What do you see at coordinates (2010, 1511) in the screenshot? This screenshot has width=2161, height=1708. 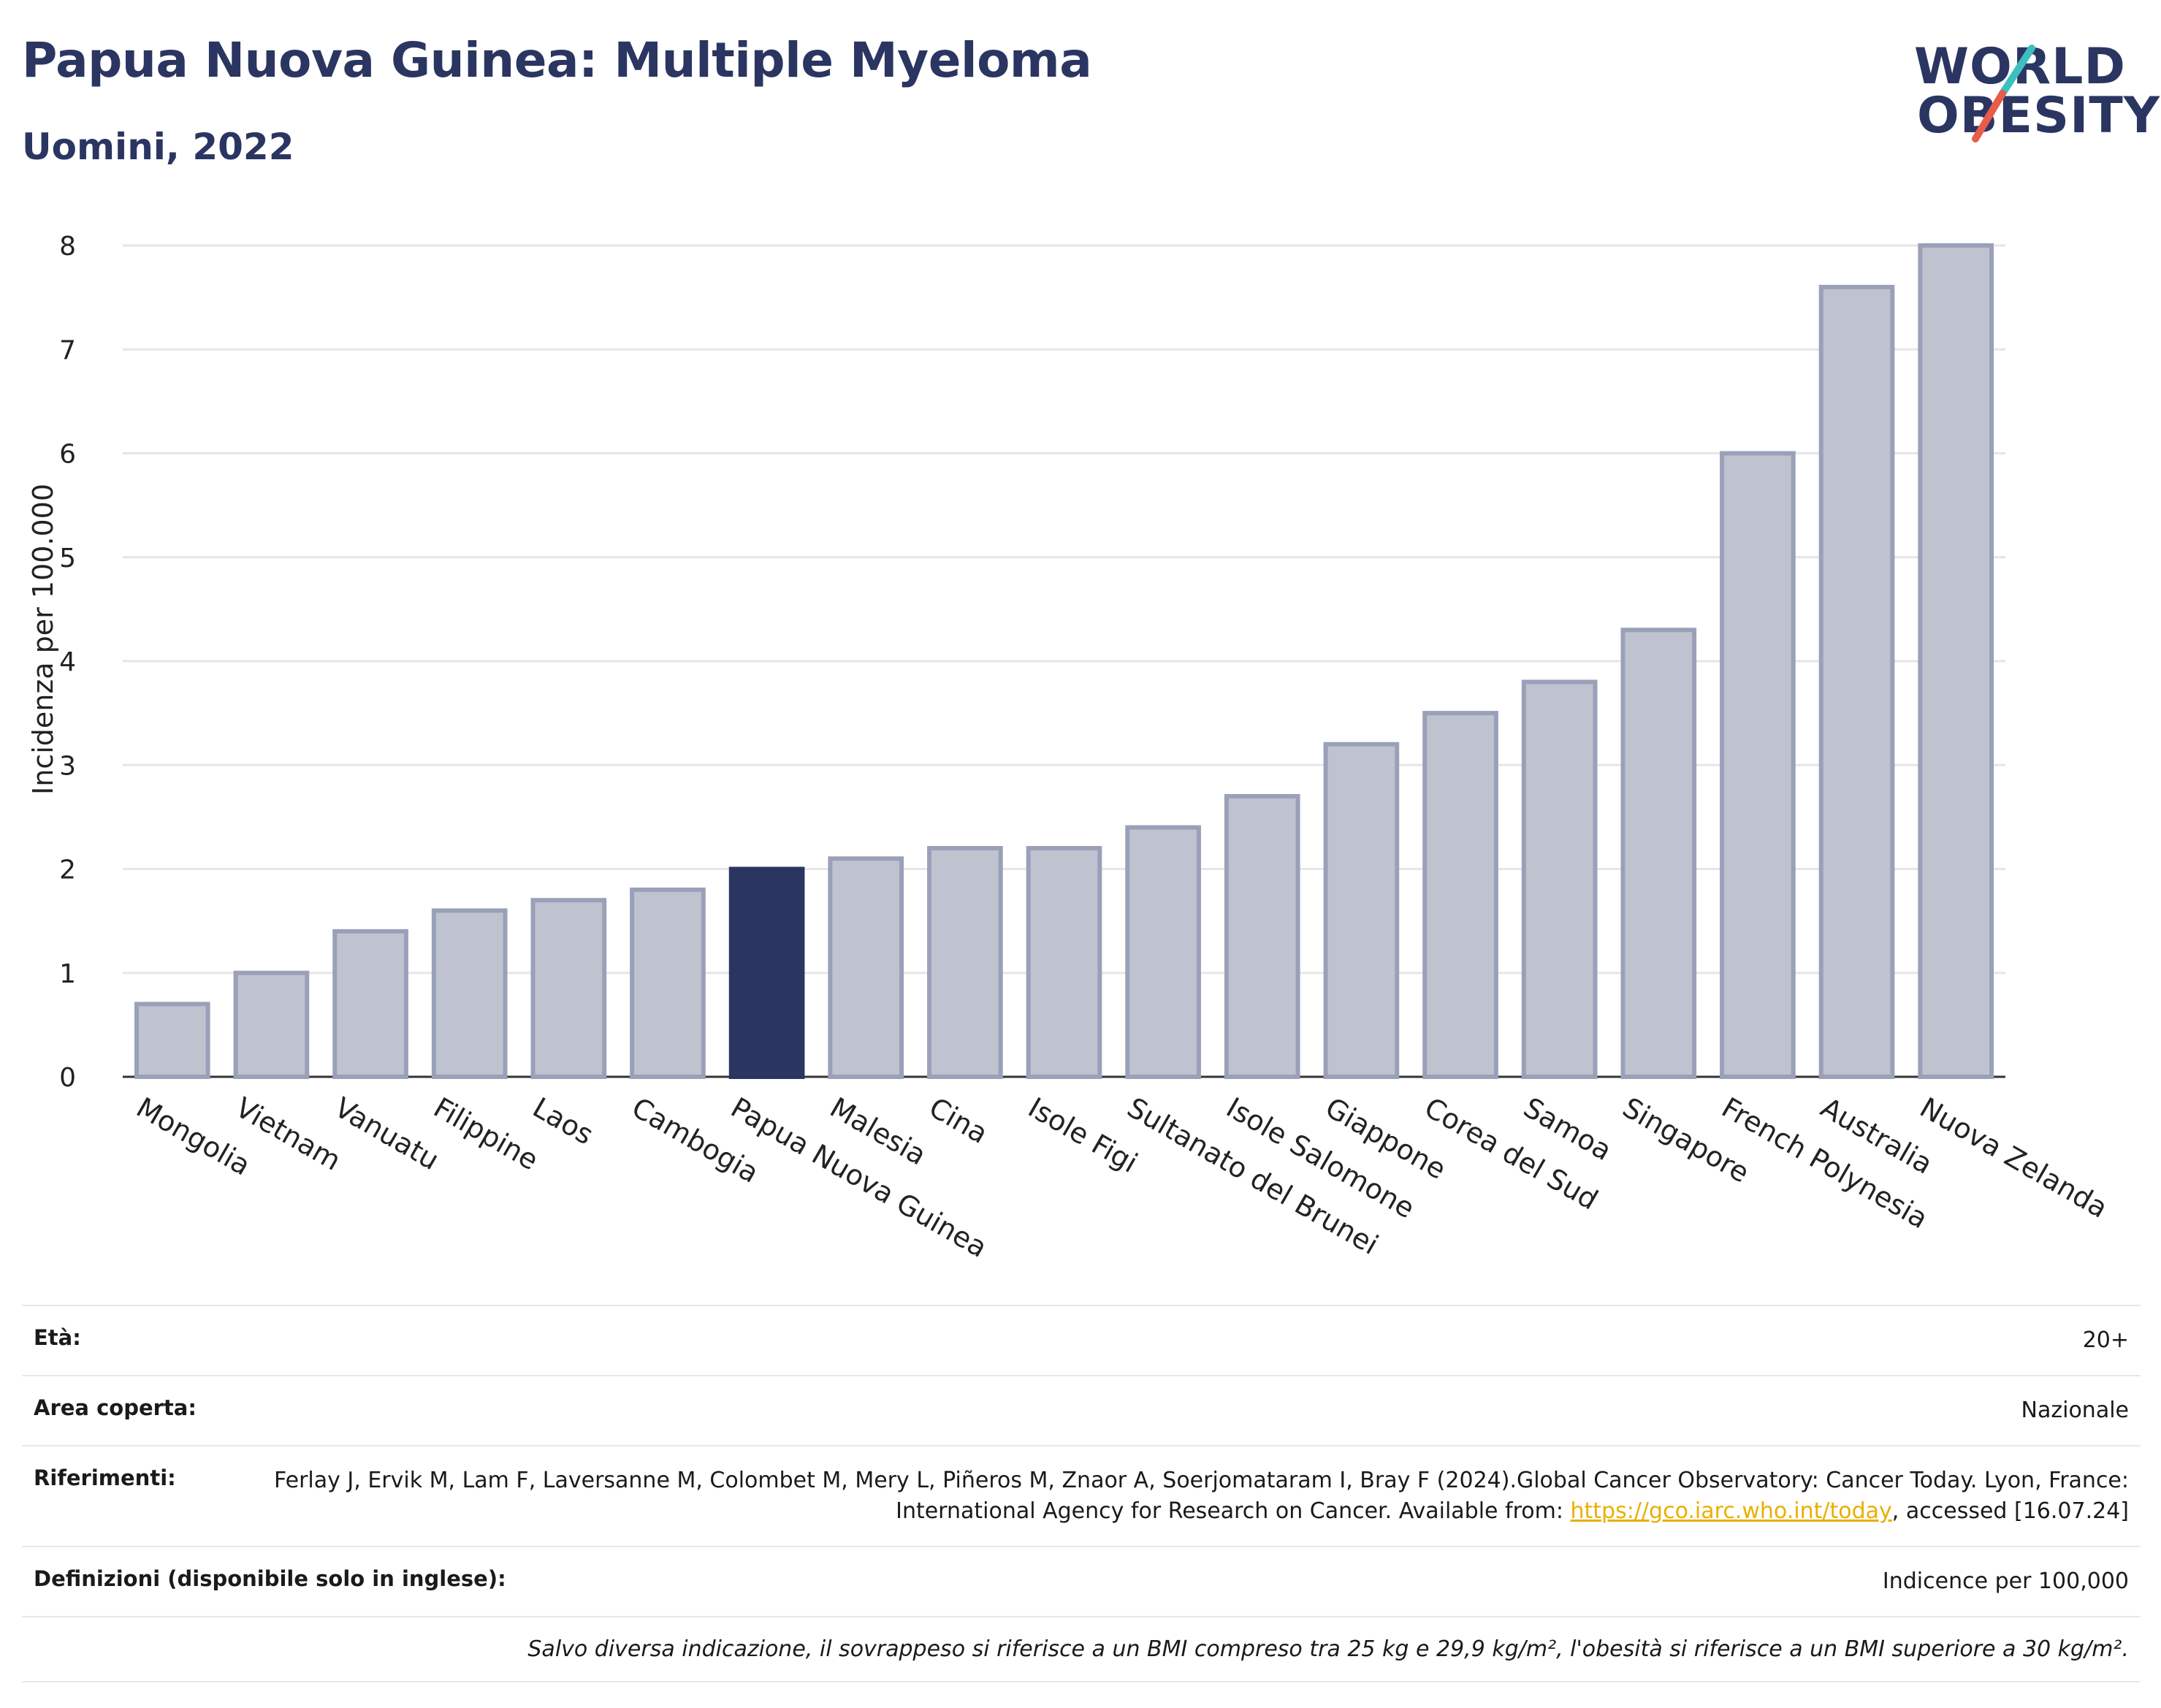 I see `reference-accessed: , accessed [16.07.24]` at bounding box center [2010, 1511].